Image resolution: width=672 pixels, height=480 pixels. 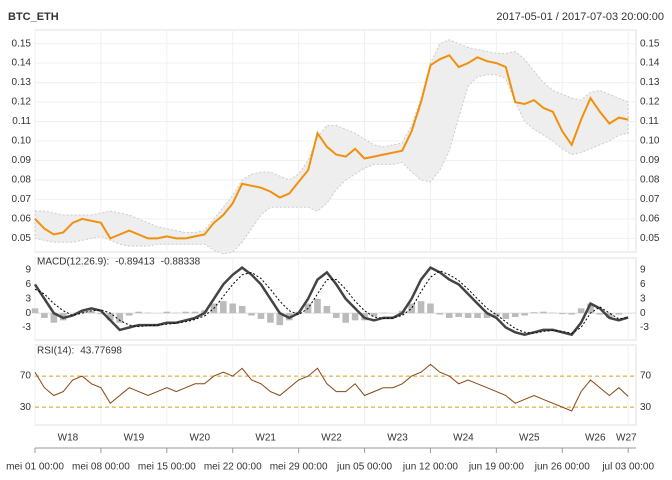 I want to click on x-tick-label: jun 26 00:00, so click(x=562, y=467).